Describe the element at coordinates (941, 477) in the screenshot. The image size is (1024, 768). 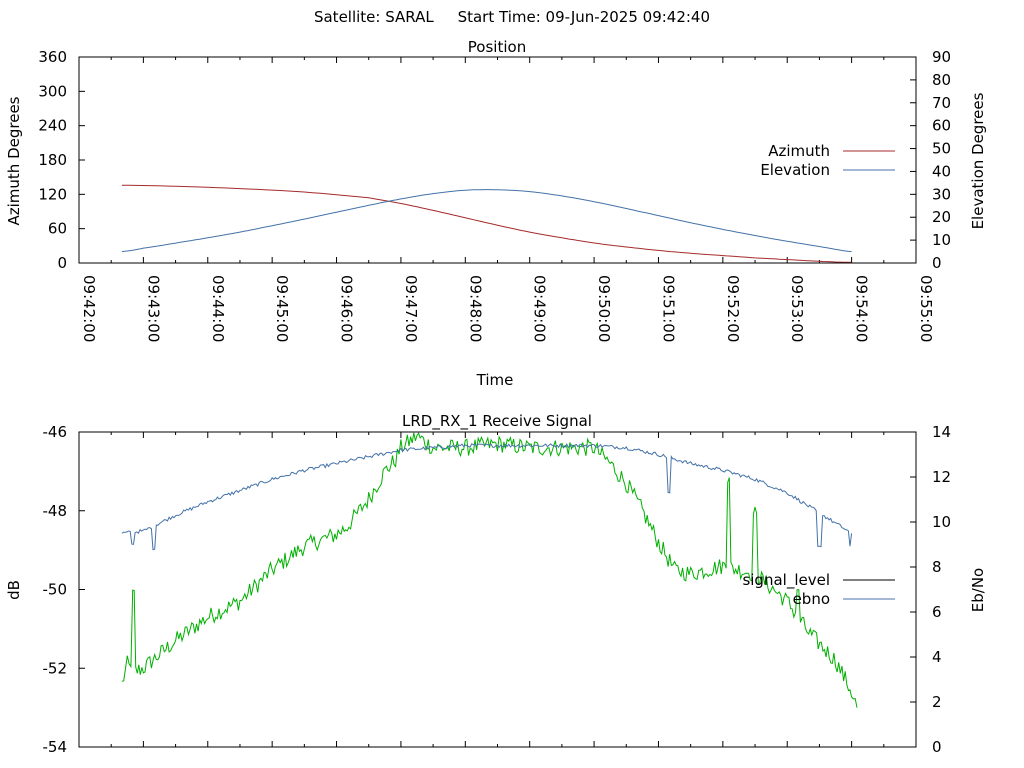
I see `y2-tick-label: 12` at that location.